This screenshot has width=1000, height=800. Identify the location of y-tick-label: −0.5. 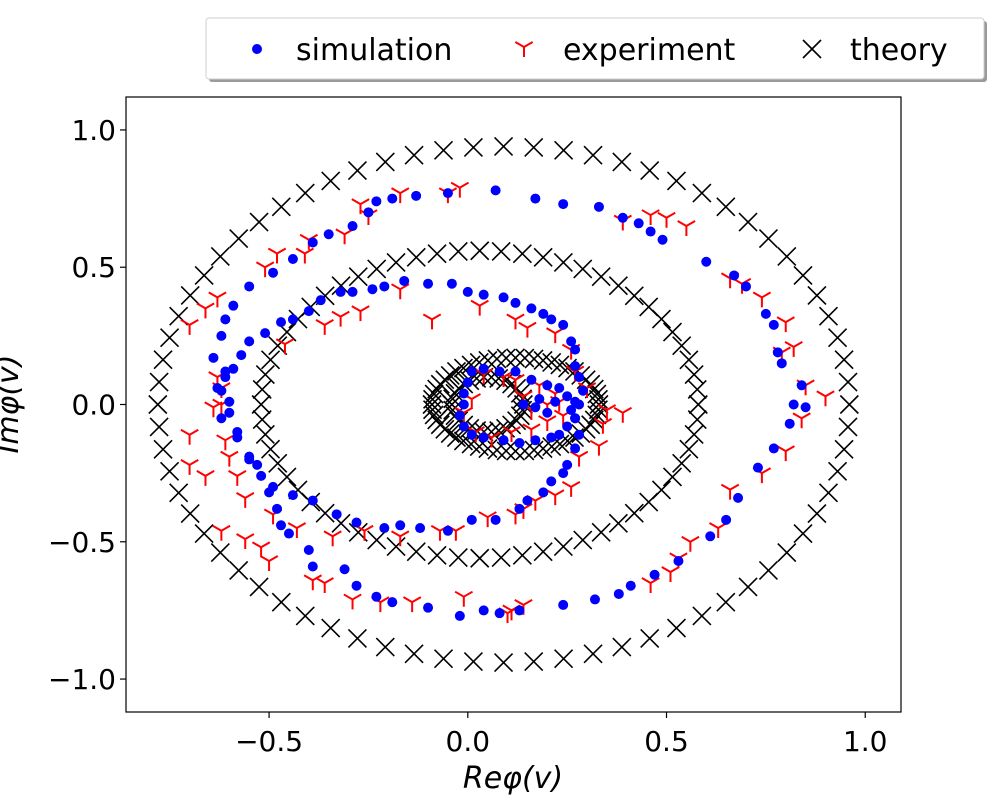
(82, 542).